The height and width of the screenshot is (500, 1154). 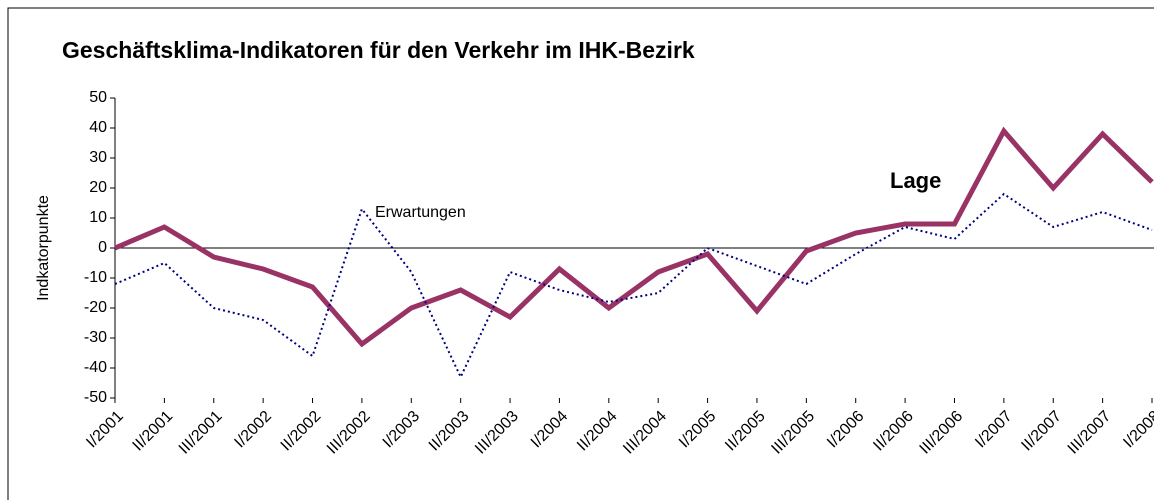 I want to click on y-tick-label: -40, so click(x=95, y=367).